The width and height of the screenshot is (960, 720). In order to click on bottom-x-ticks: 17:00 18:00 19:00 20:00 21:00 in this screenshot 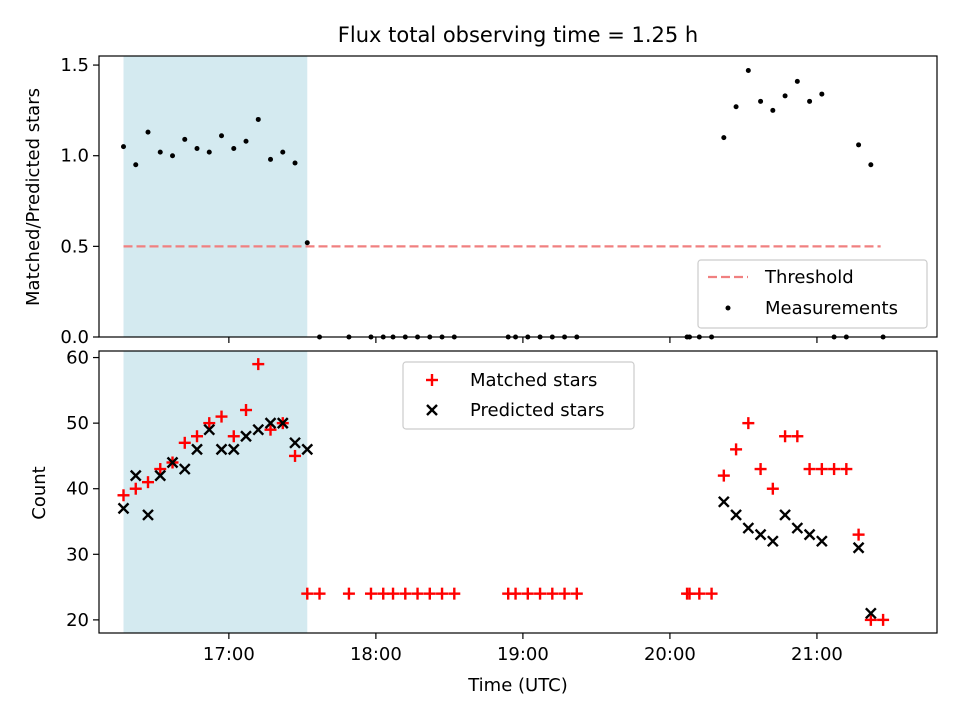, I will do `click(523, 649)`.